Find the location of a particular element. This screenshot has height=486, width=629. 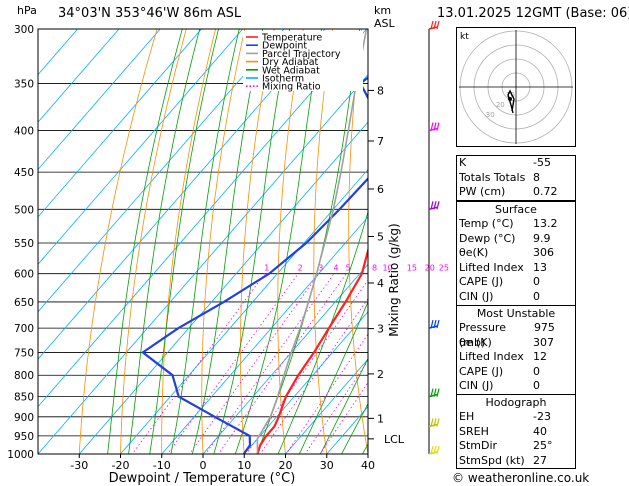

hodograph-row: SREH 40 is located at coordinates (503, 431).